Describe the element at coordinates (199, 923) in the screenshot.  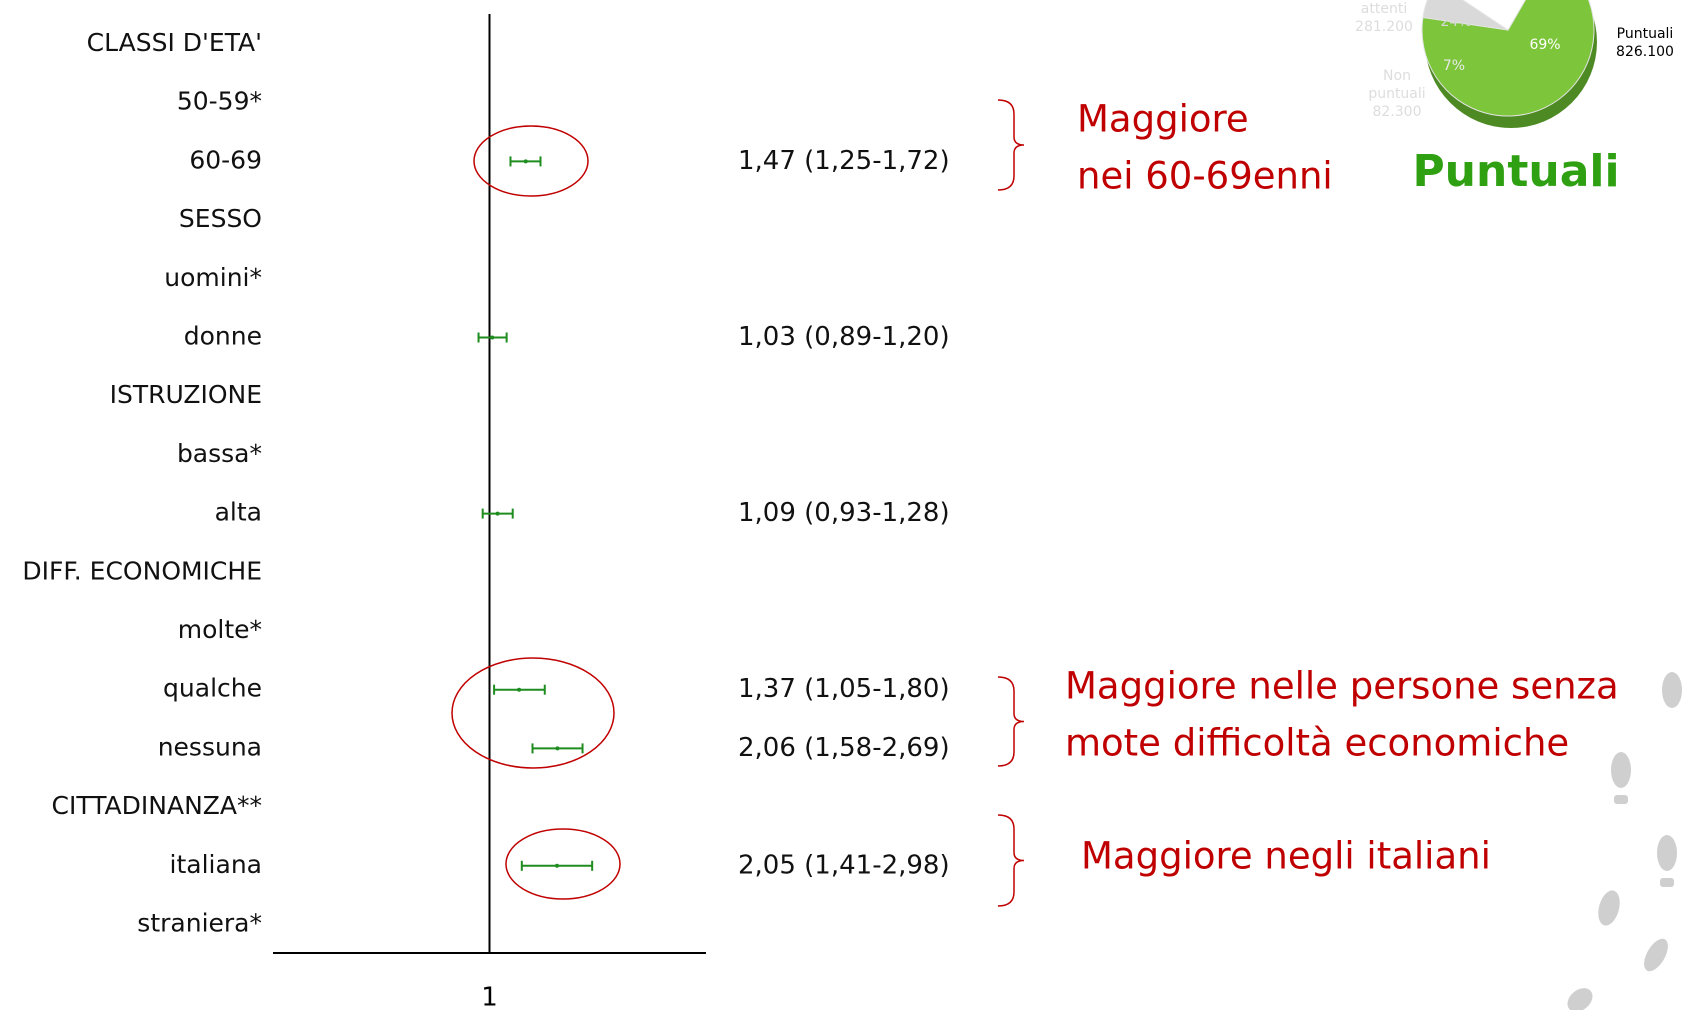
I see `row-label: straniera*` at that location.